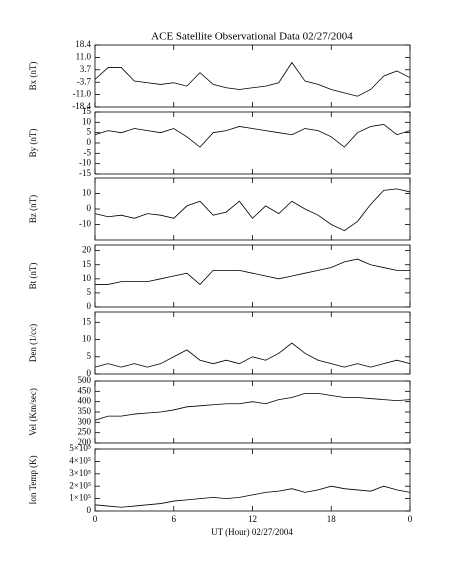 Image resolution: width=453 pixels, height=566 pixels. What do you see at coordinates (85, 390) in the screenshot?
I see `y-tick-label: 450` at bounding box center [85, 390].